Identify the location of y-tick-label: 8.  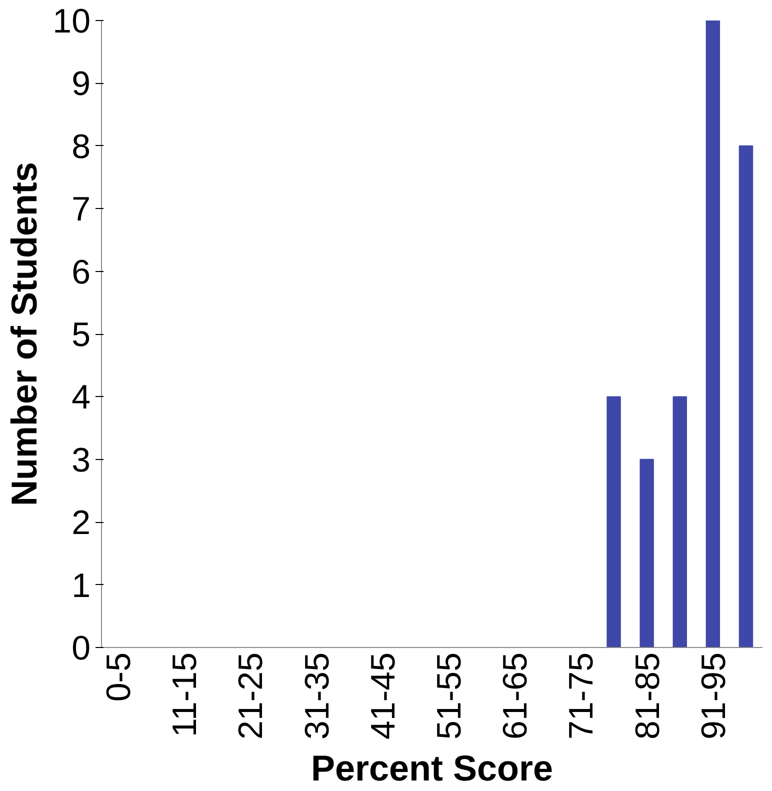
(81, 147).